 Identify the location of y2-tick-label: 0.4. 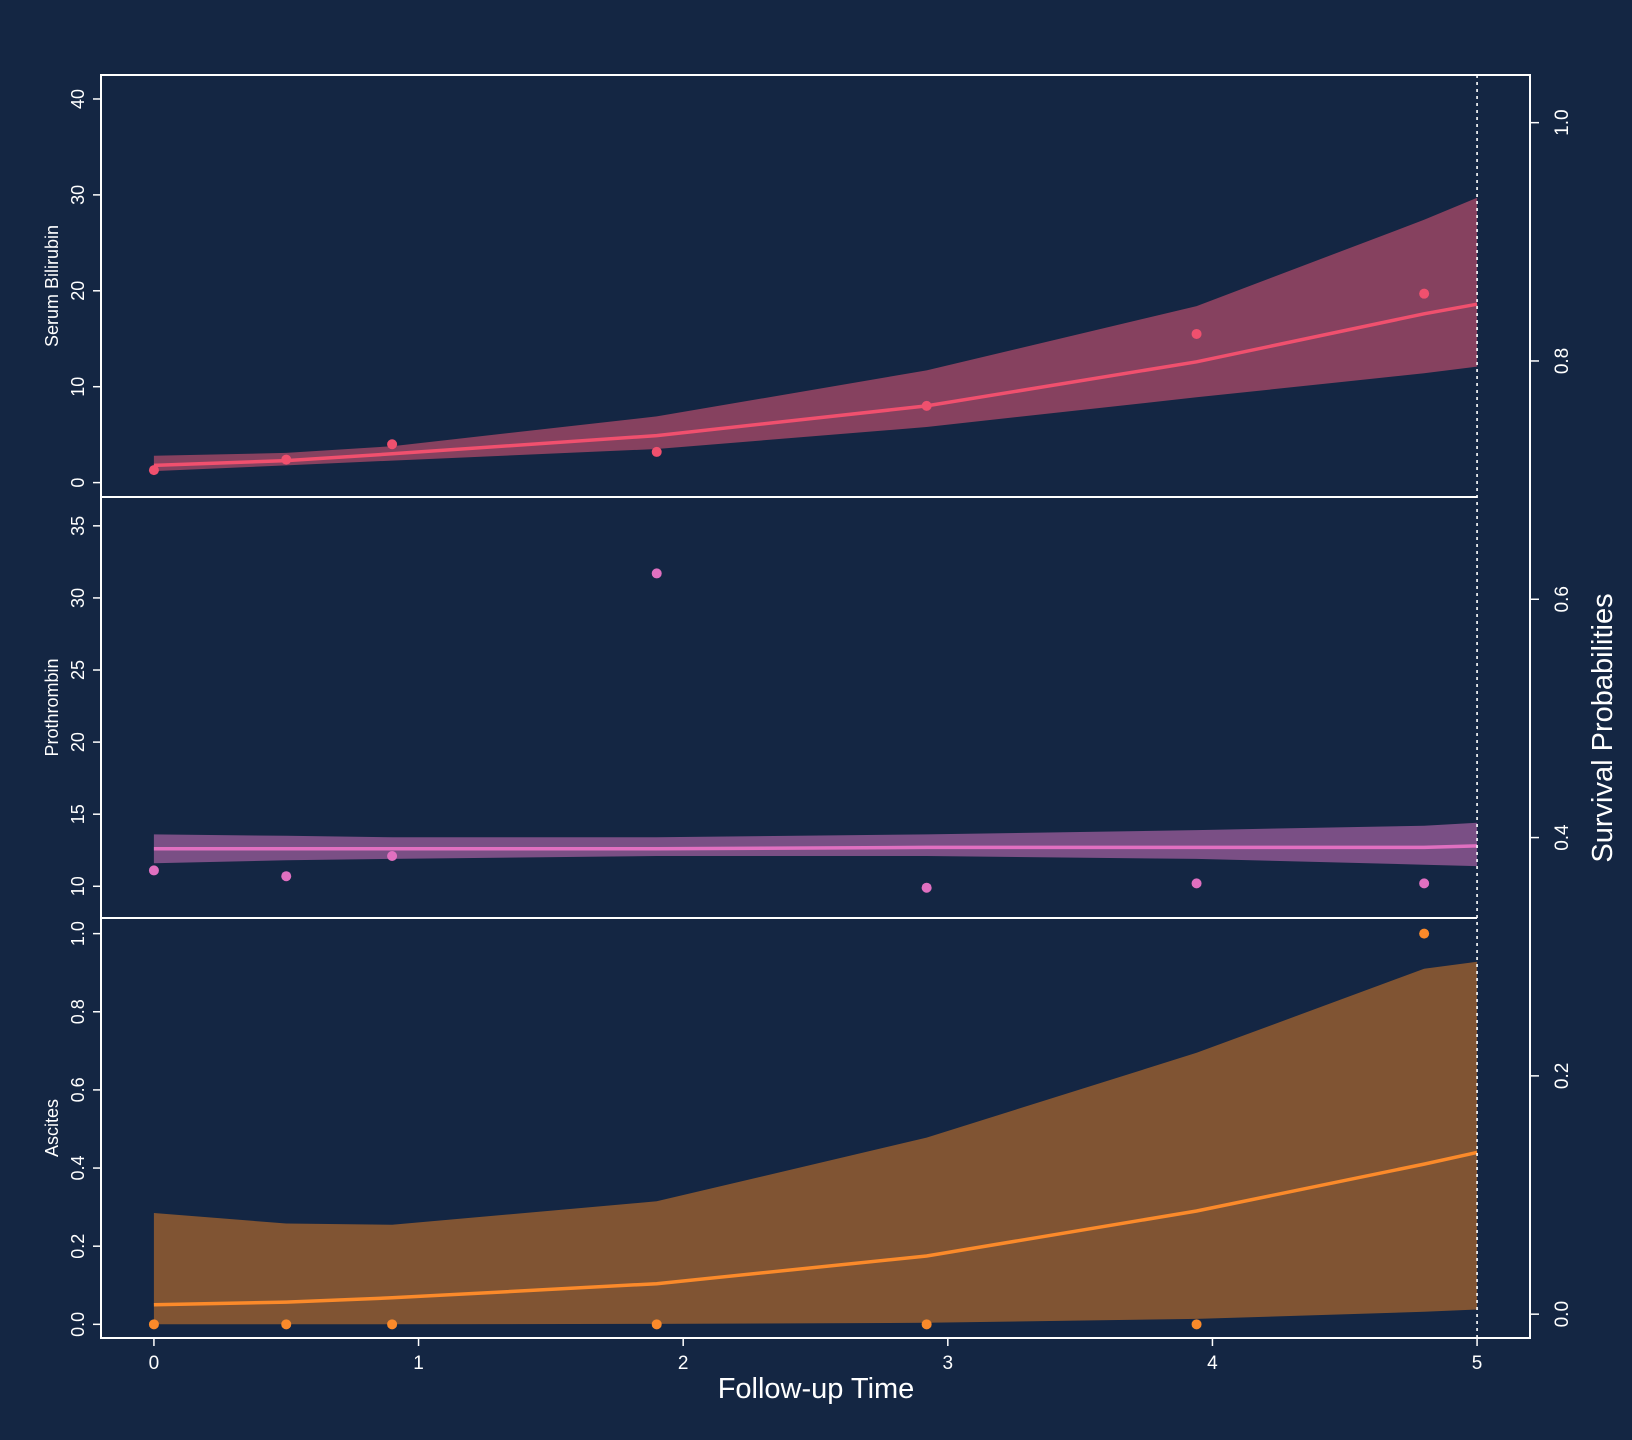
(1562, 837).